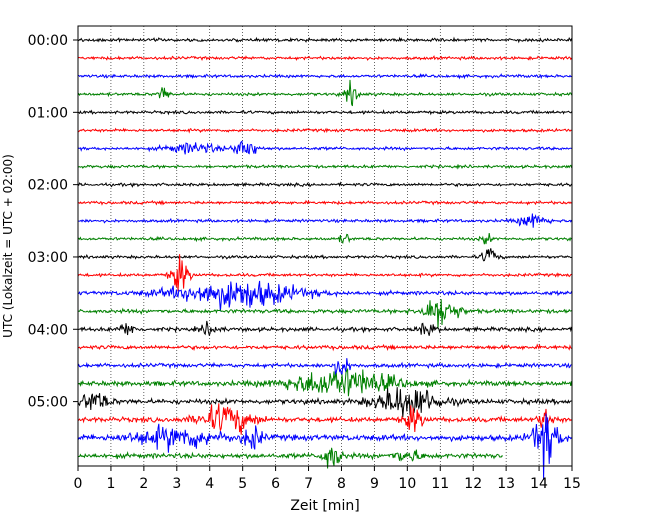 This screenshot has width=650, height=524. I want to click on x-tick-label-5: 5, so click(242, 484).